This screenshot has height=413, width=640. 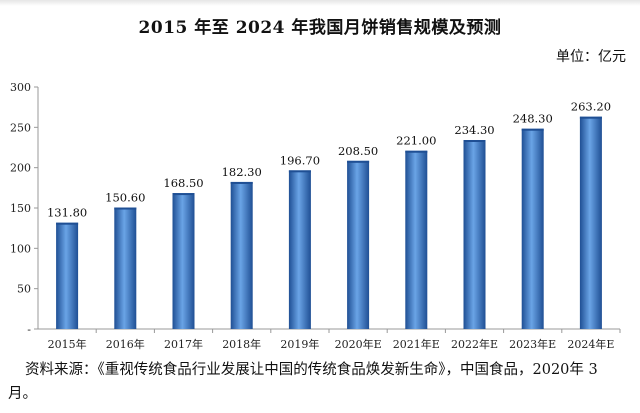 What do you see at coordinates (29, 329) in the screenshot?
I see `y-tick-label: -` at bounding box center [29, 329].